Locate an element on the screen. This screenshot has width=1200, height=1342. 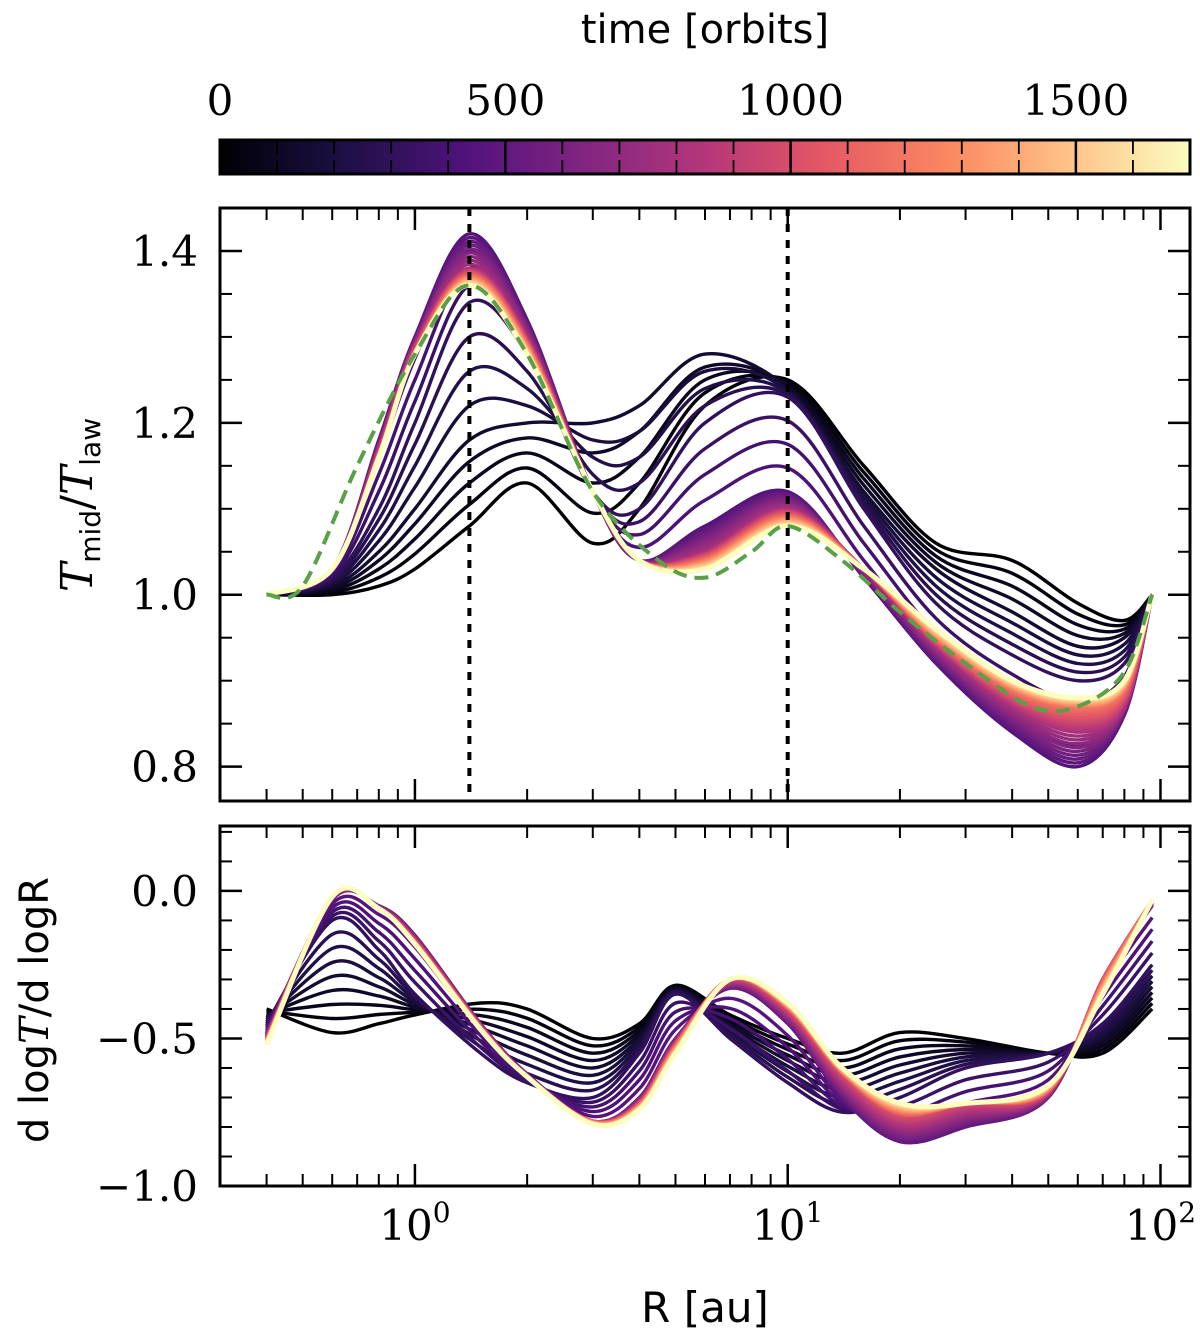
top-panel-ytick-labels: 0.8 1.0 1.2 1.4 is located at coordinates (164, 509).